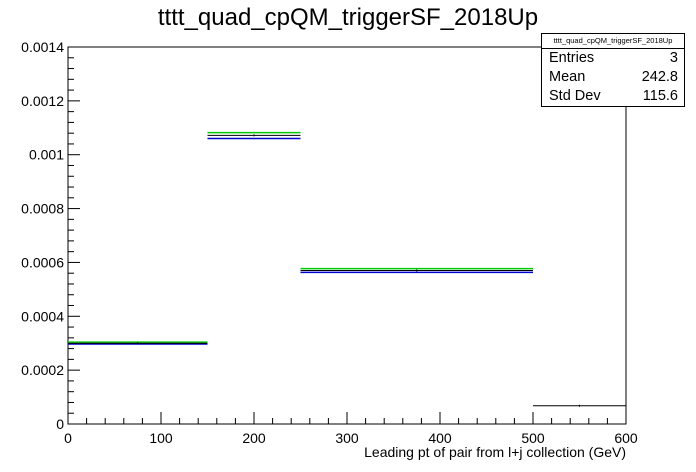 This screenshot has height=472, width=696. Describe the element at coordinates (659, 77) in the screenshot. I see `stats-value: 242.8` at that location.